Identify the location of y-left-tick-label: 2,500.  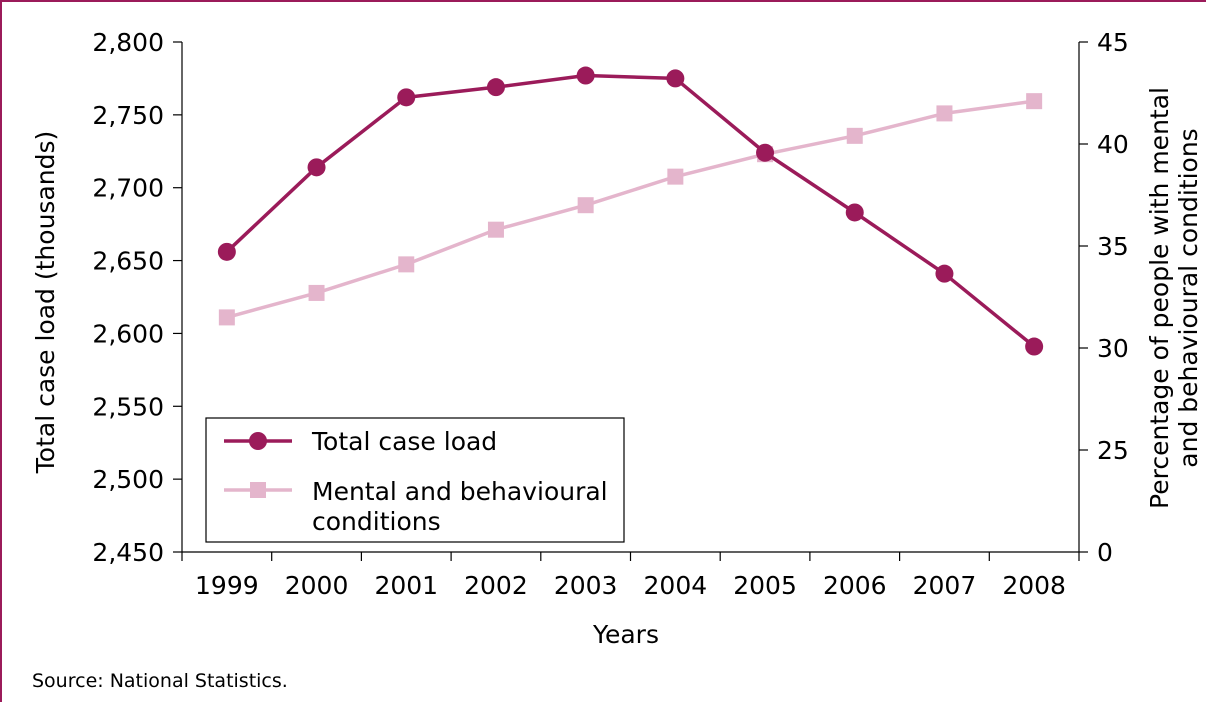
(128, 479).